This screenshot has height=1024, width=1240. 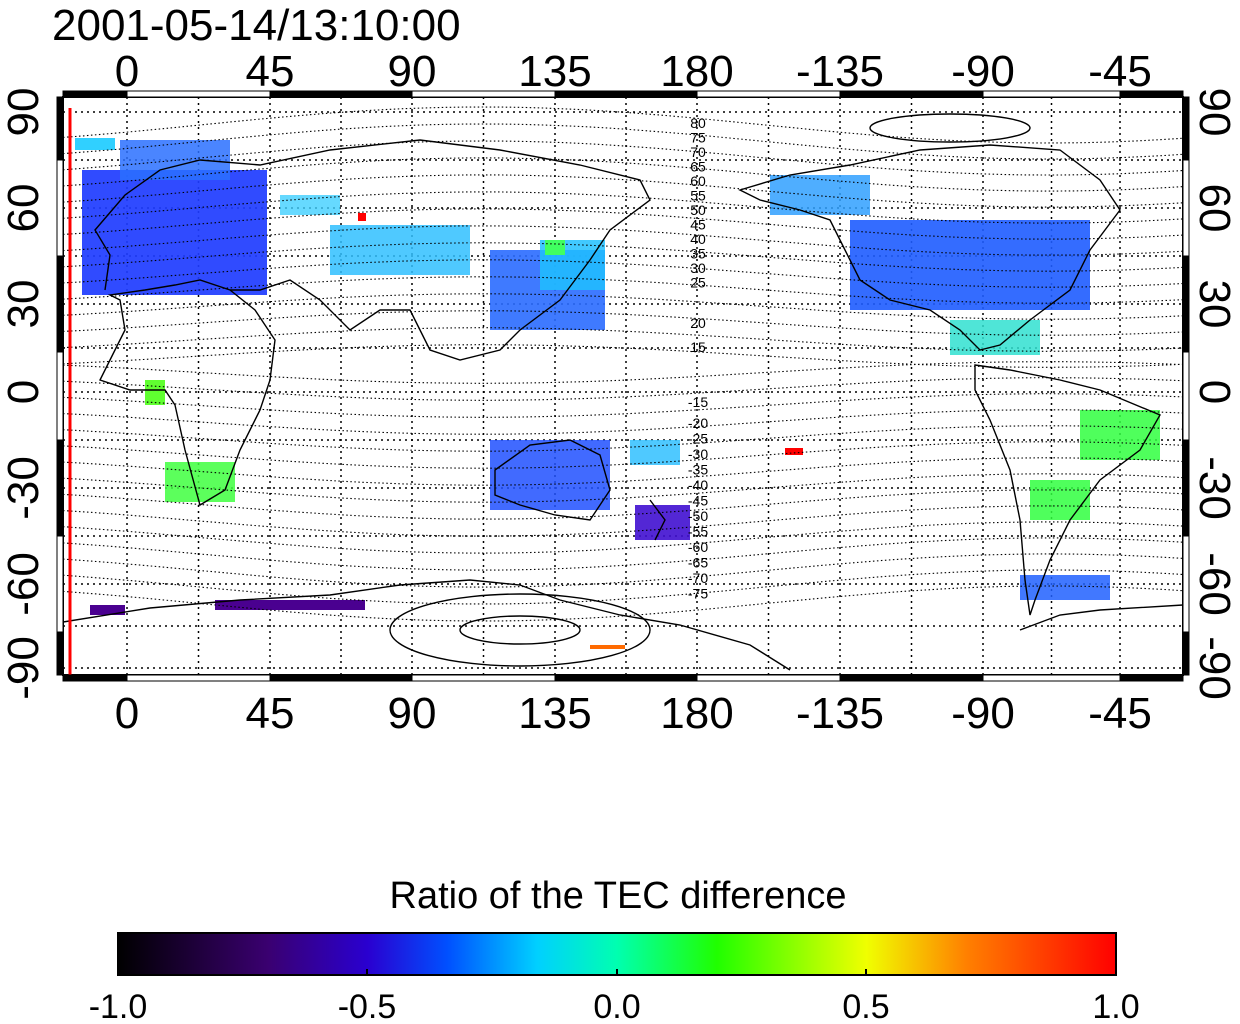 I want to click on lat-ticks-right: 90 60 30 0 -30 -60 -90, so click(x=1214, y=394).